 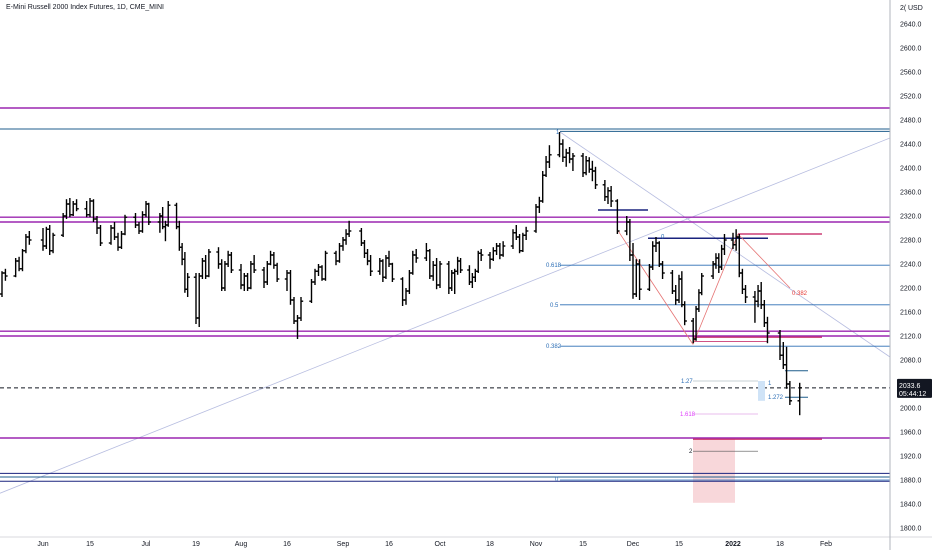 I want to click on price-tag-background, so click(x=914, y=388).